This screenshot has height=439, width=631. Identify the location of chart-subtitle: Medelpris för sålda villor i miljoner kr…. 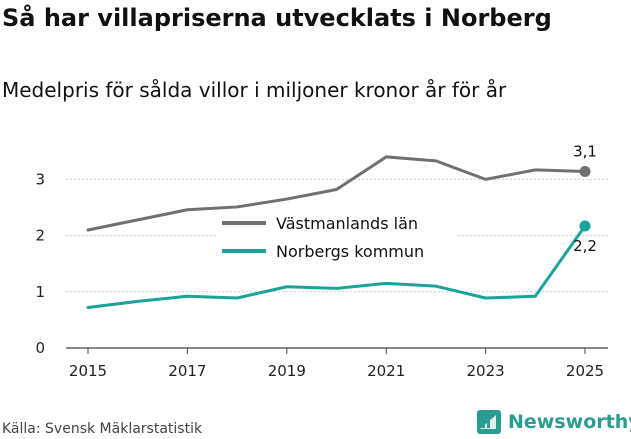
(254, 90).